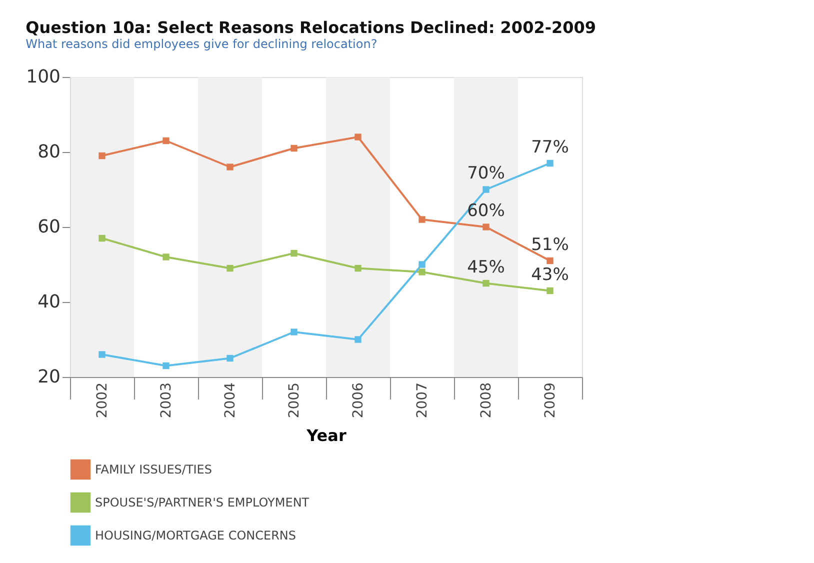 This screenshot has height=563, width=814. What do you see at coordinates (195, 535) in the screenshot?
I see `legend-label: HOUSING/MORTGAGE CONCERNS` at bounding box center [195, 535].